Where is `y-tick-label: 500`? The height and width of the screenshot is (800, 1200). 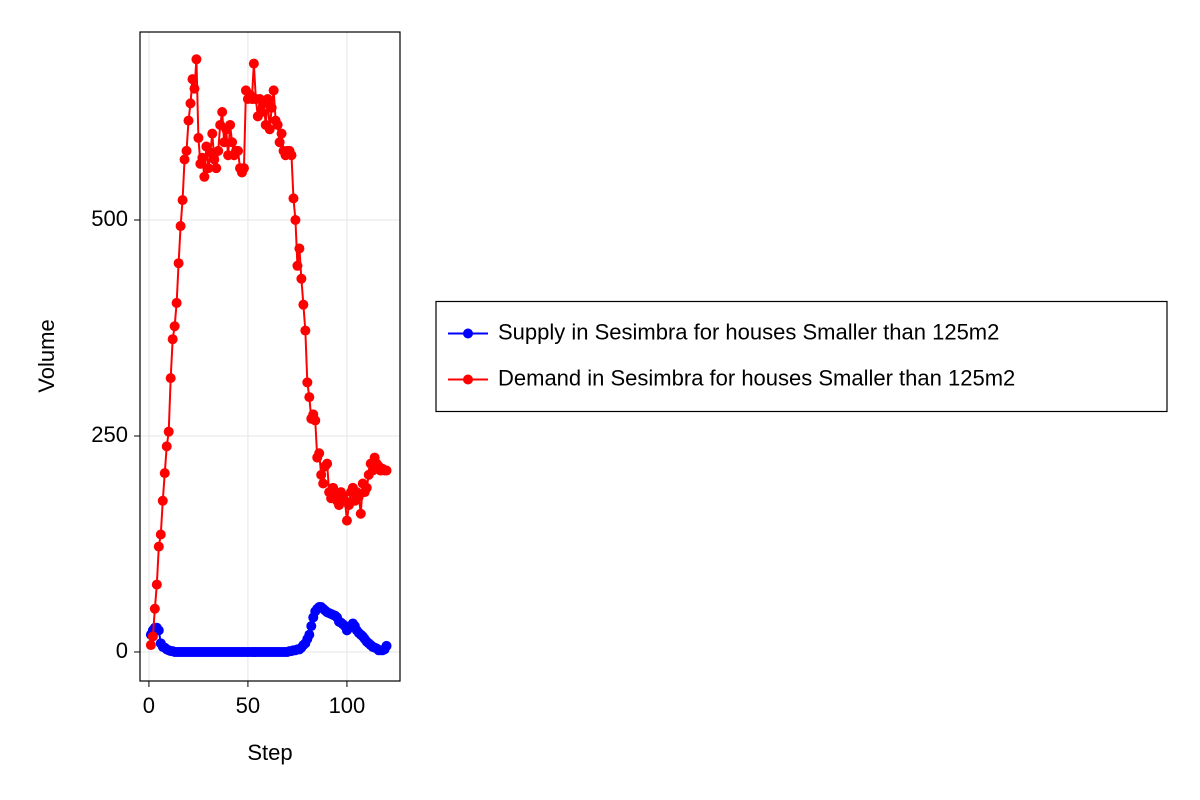
y-tick-label: 500 is located at coordinates (109, 218).